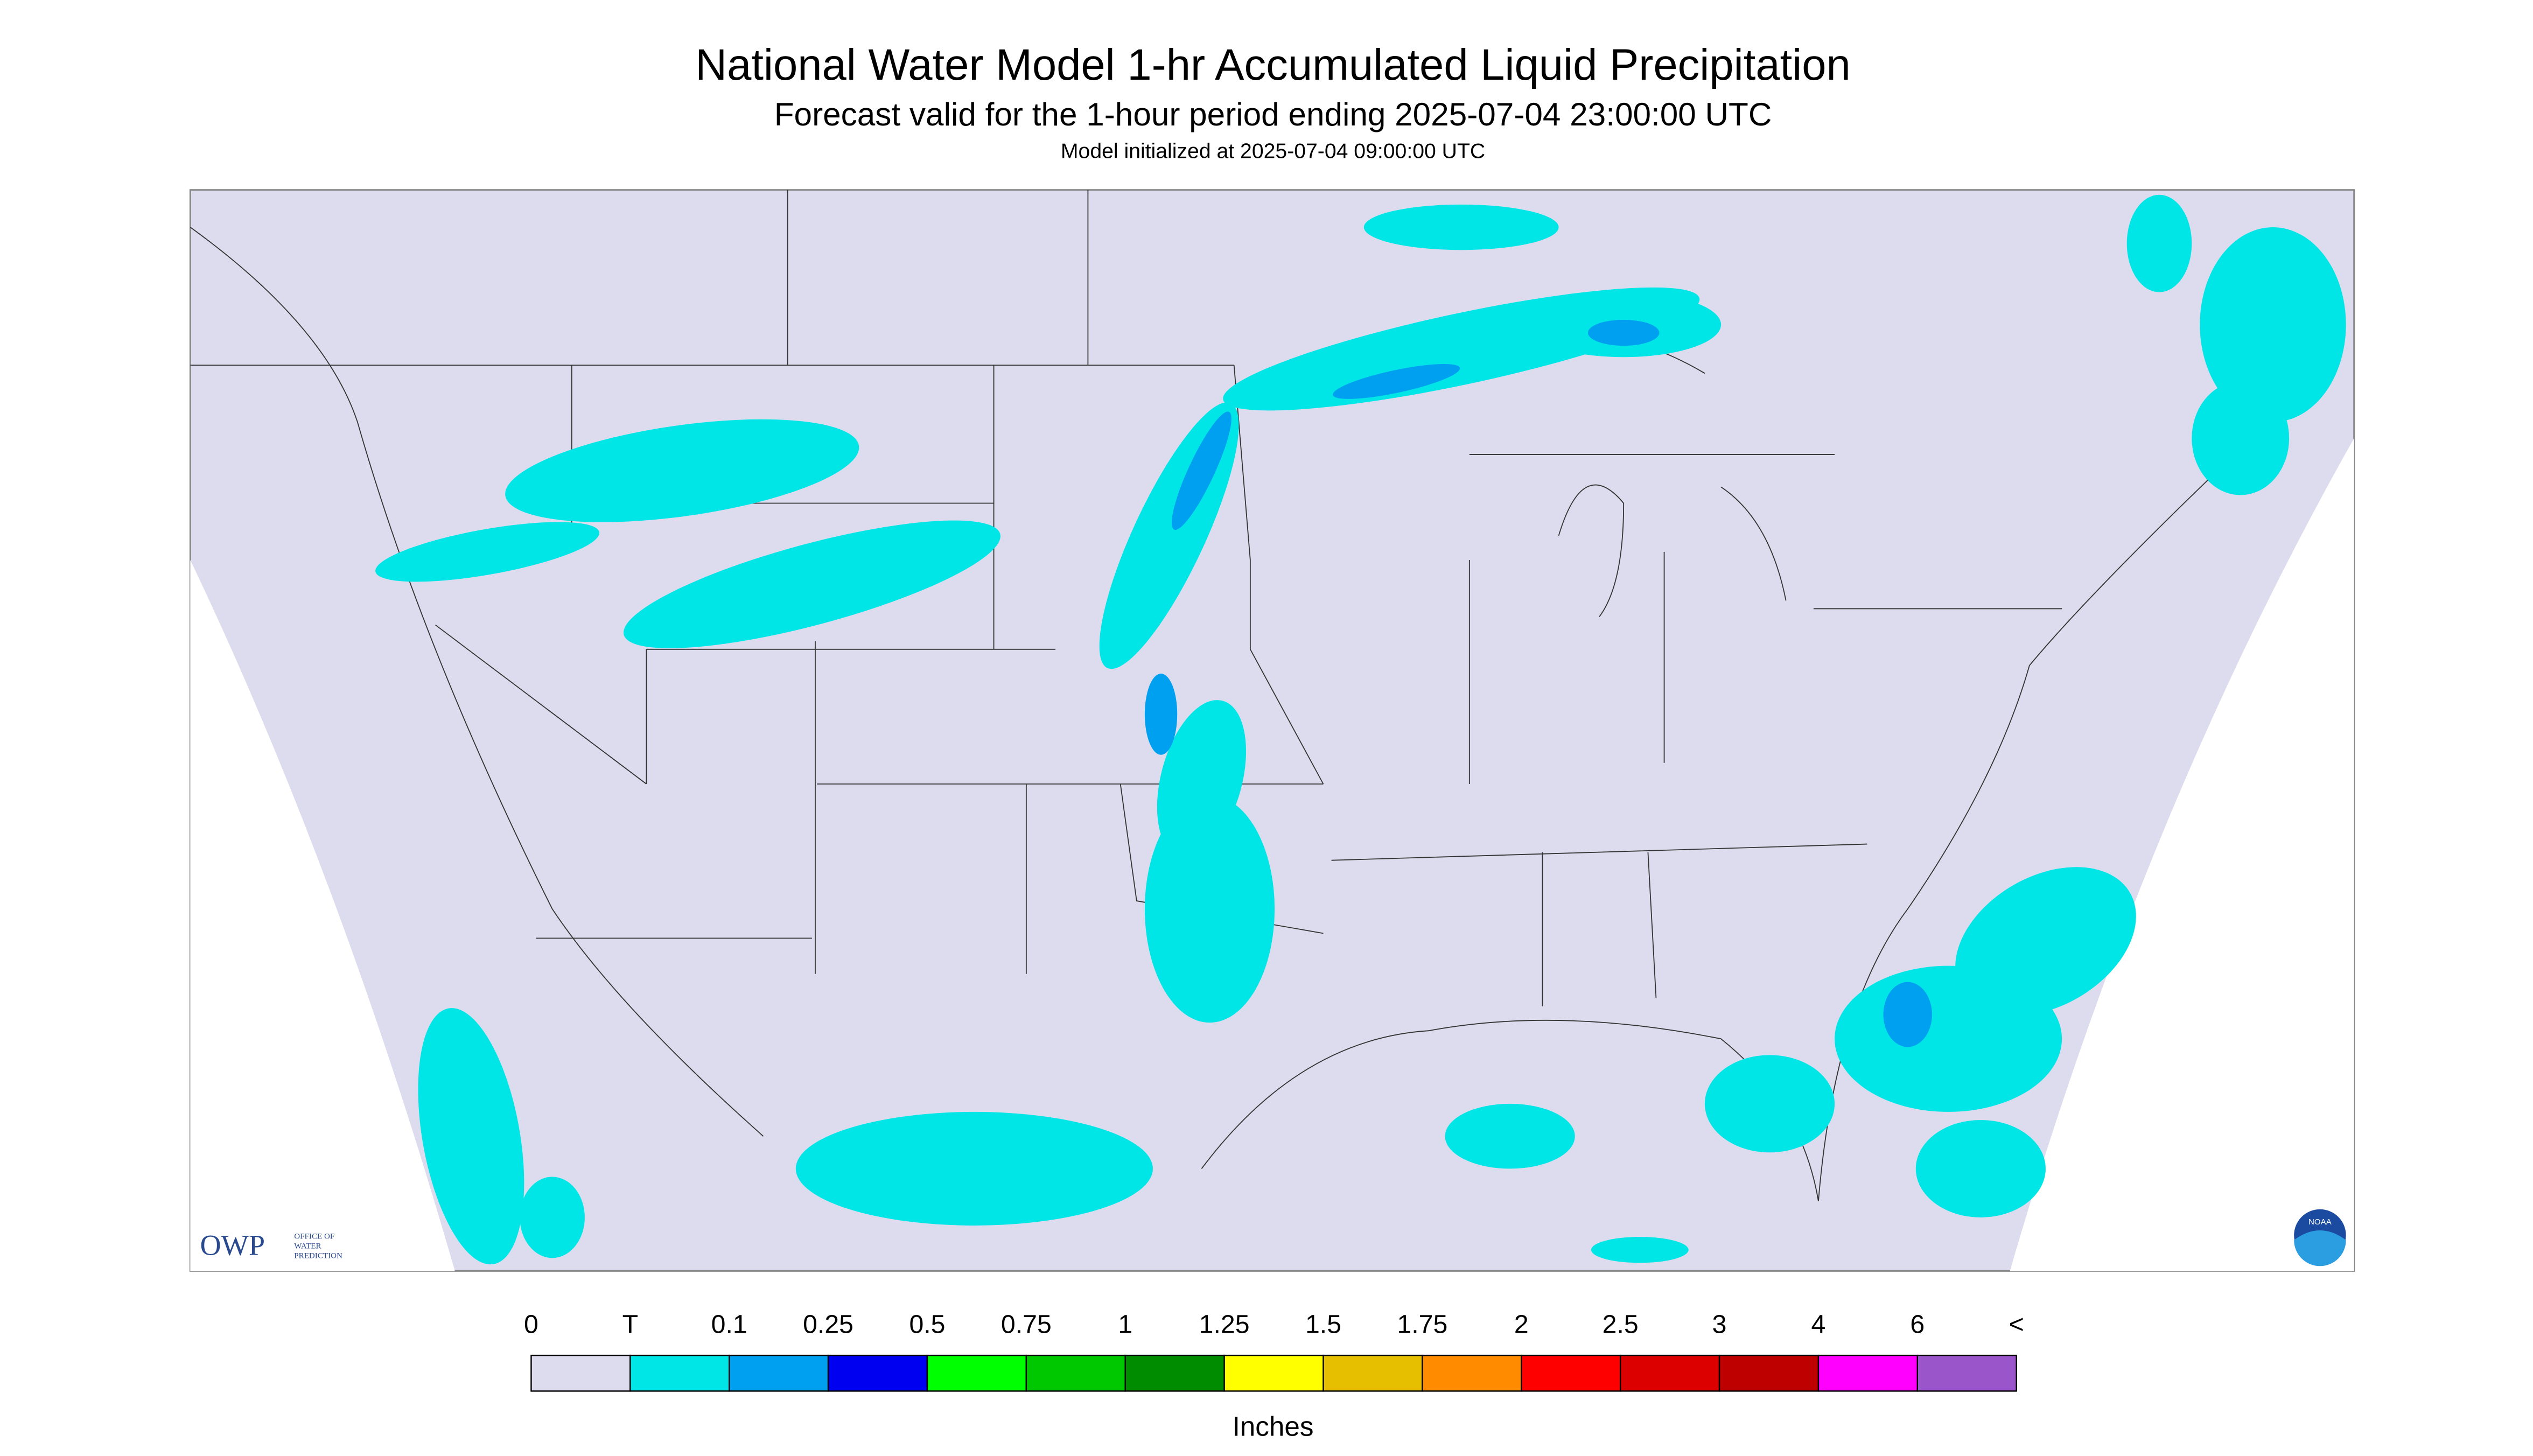 This screenshot has width=2533, height=1456. Describe the element at coordinates (1422, 1324) in the screenshot. I see `legend-label: 1.75` at that location.